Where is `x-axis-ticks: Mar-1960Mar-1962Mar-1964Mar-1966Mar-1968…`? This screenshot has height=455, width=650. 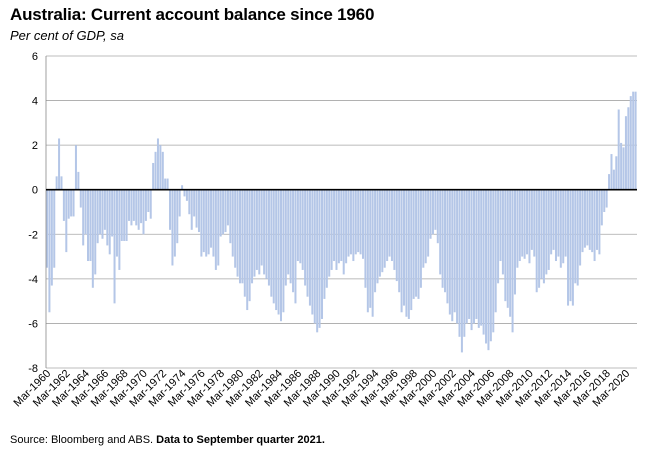
x-axis-ticks: Mar-1960Mar-1962Mar-1964Mar-1966Mar-1968… is located at coordinates (322, 389).